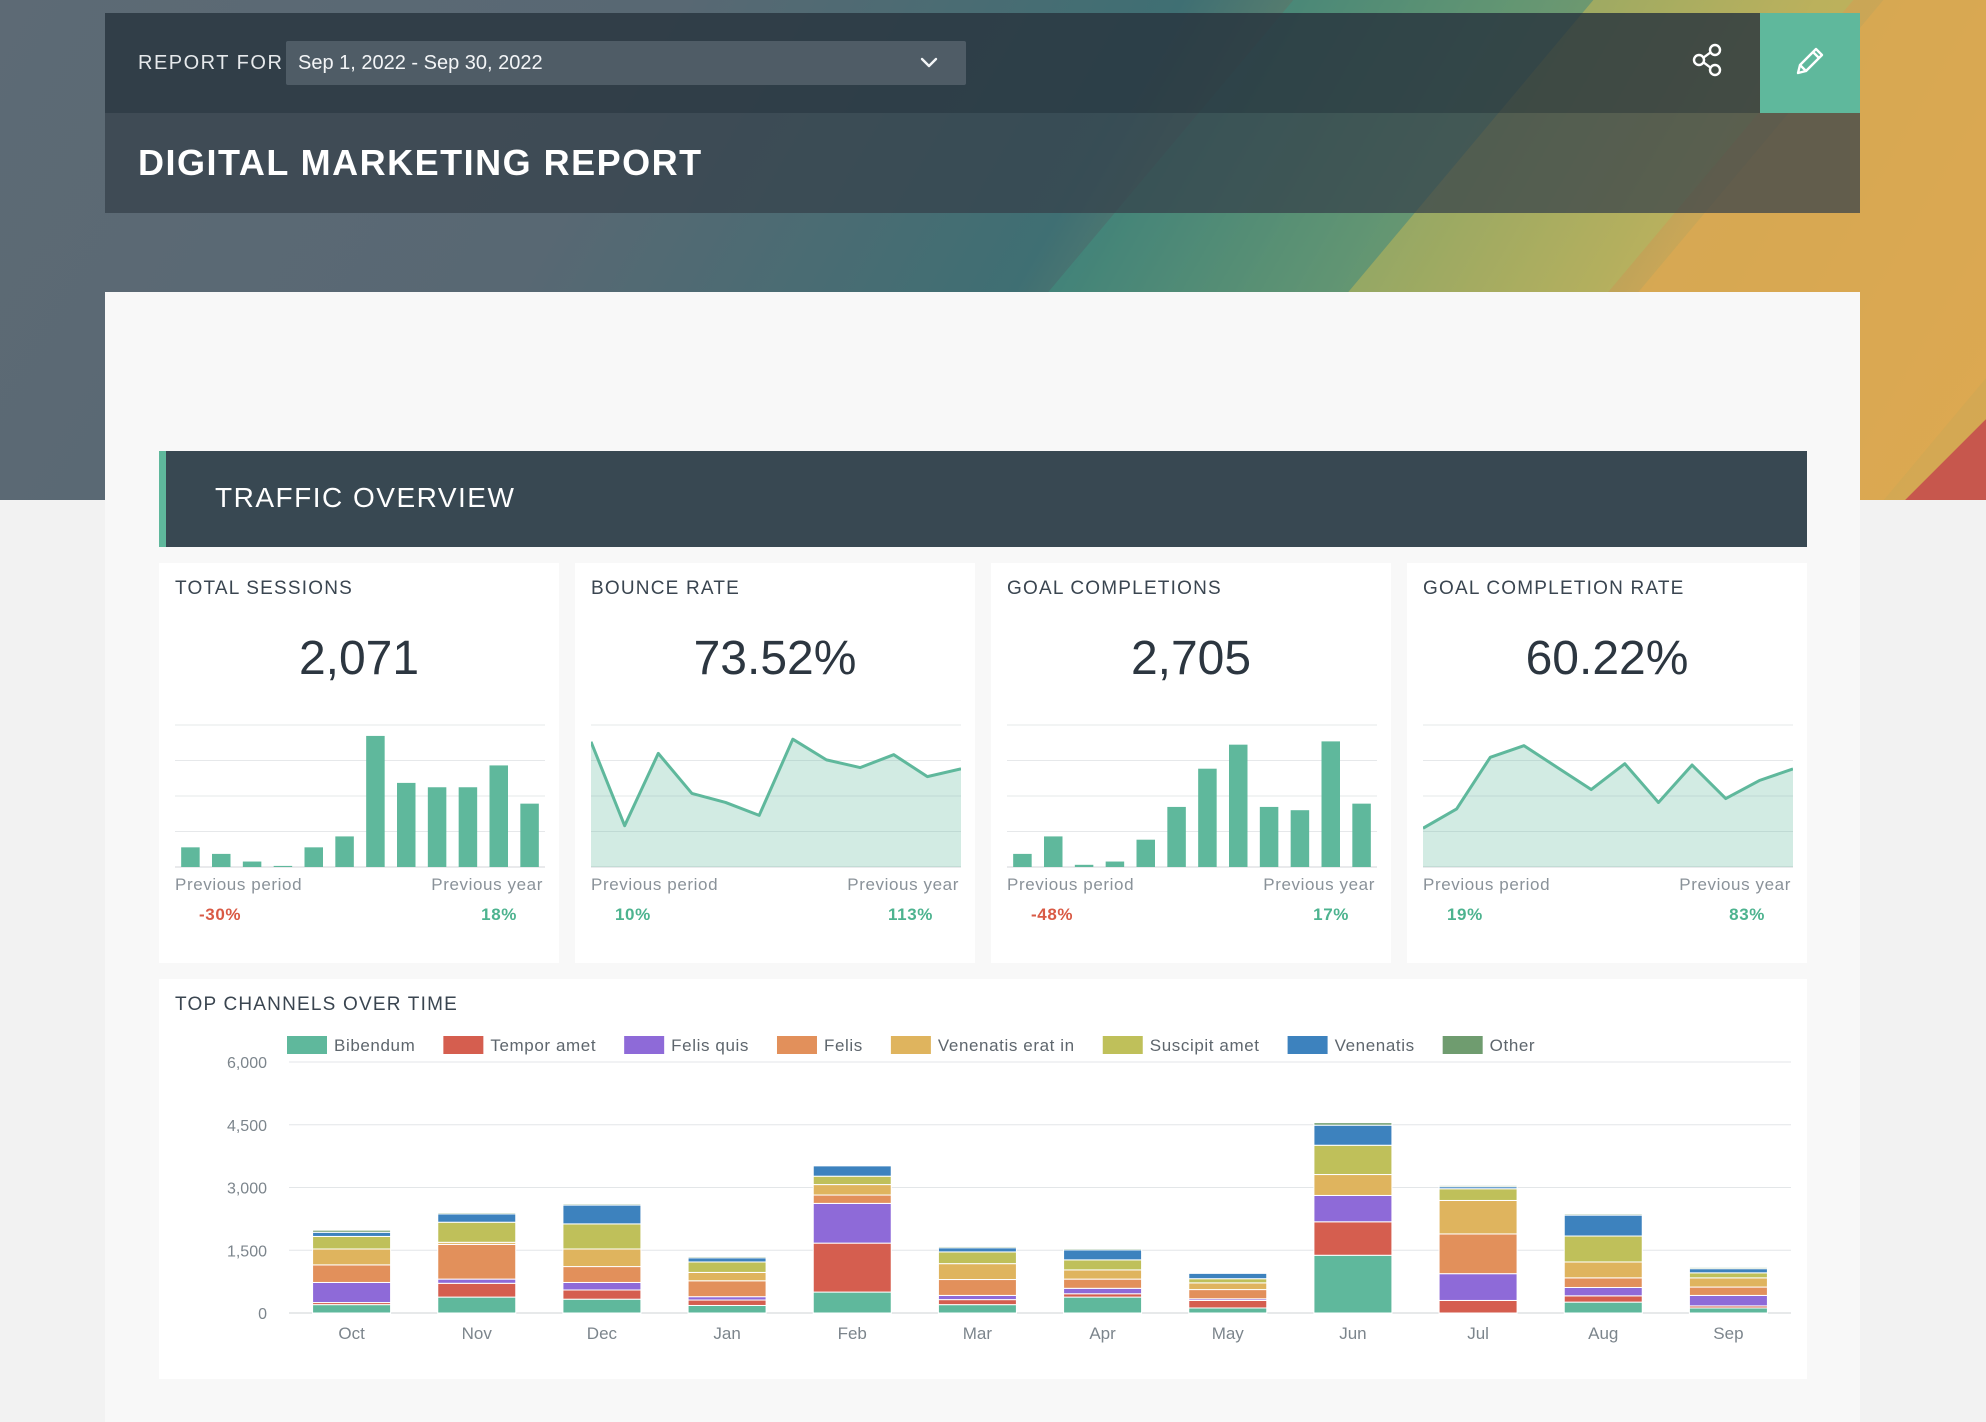 This screenshot has height=1422, width=1986. I want to click on chevron-down-icon, so click(929, 64).